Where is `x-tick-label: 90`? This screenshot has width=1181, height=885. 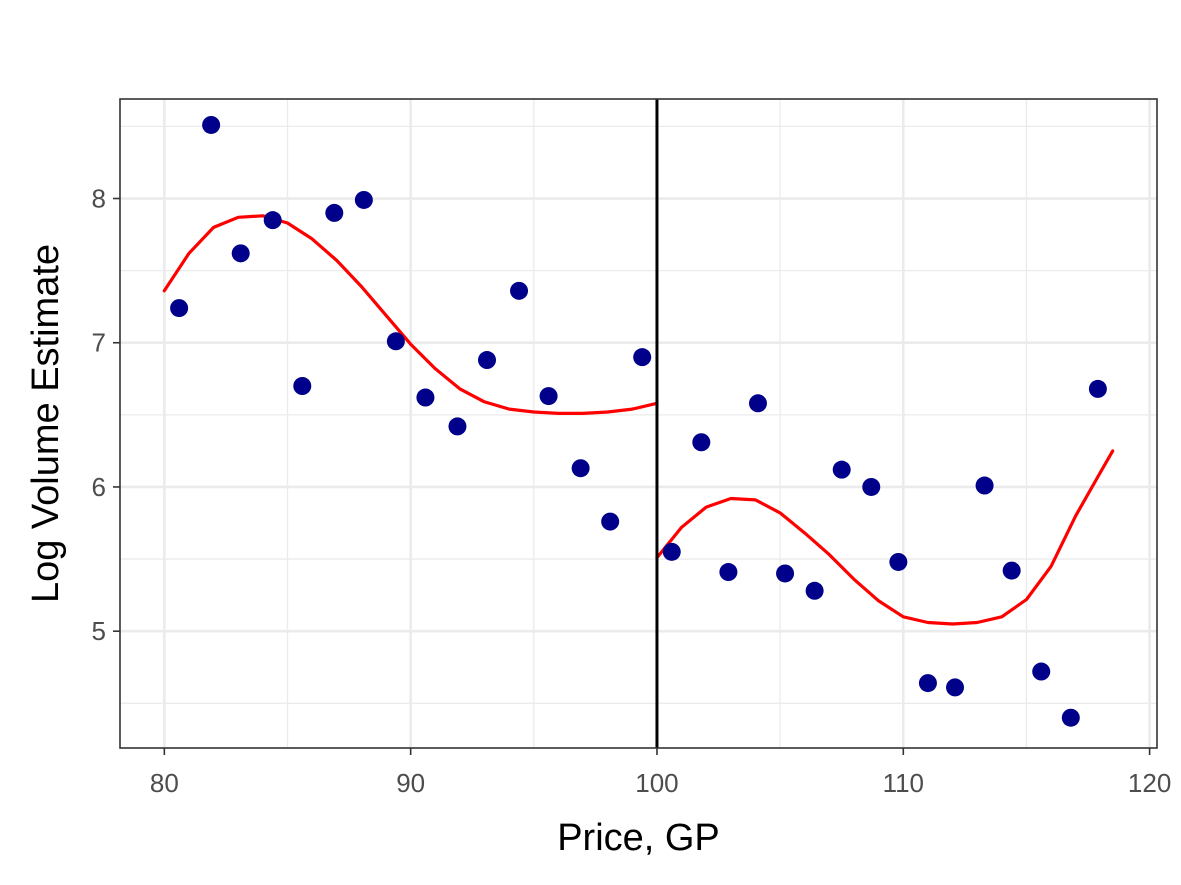
x-tick-label: 90 is located at coordinates (410, 783).